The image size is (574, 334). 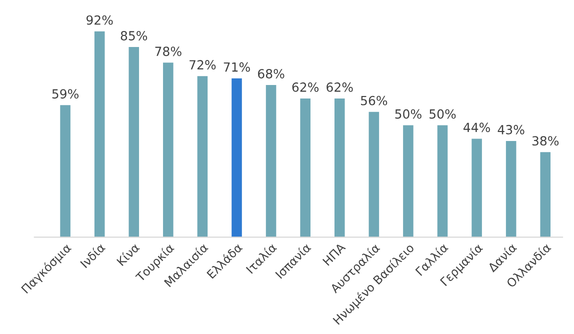 What do you see at coordinates (203, 65) in the screenshot?
I see `data-label: 72%` at bounding box center [203, 65].